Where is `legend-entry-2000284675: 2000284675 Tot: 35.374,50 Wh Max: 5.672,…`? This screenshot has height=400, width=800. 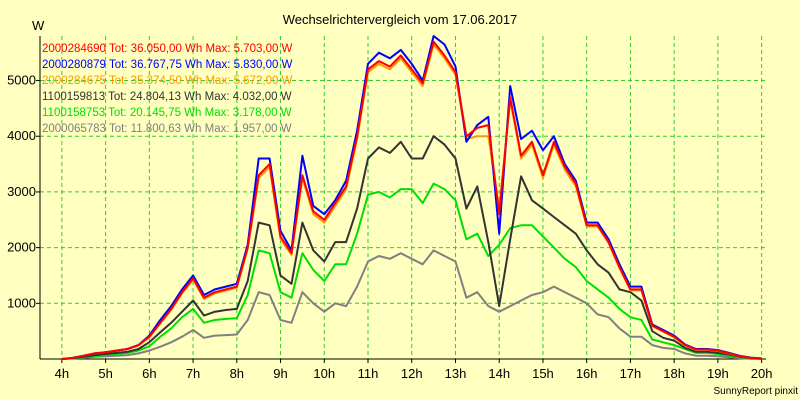 legend-entry-2000284675: 2000284675 Tot: 35.374,50 Wh Max: 5.672,… is located at coordinates (167, 81).